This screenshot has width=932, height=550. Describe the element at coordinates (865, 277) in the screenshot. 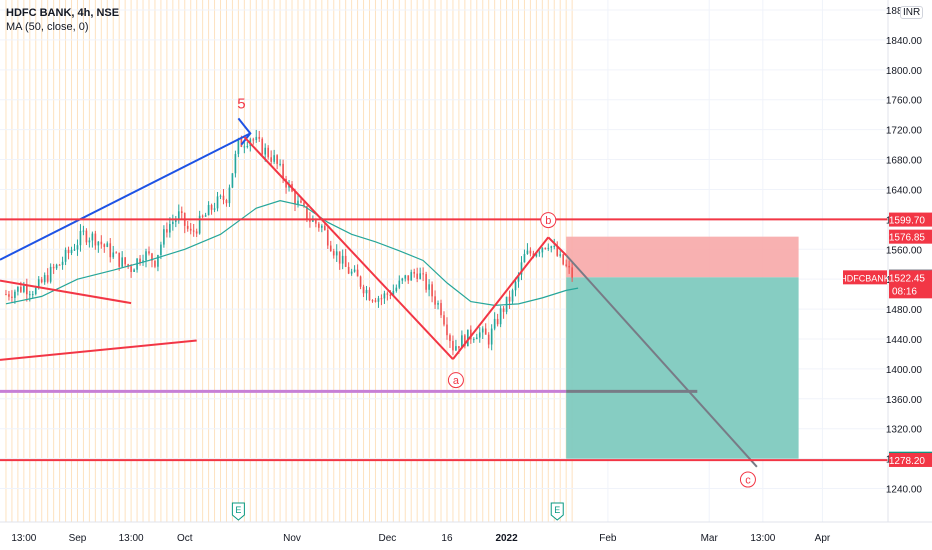

I see `symbol-price-tag-box` at that location.